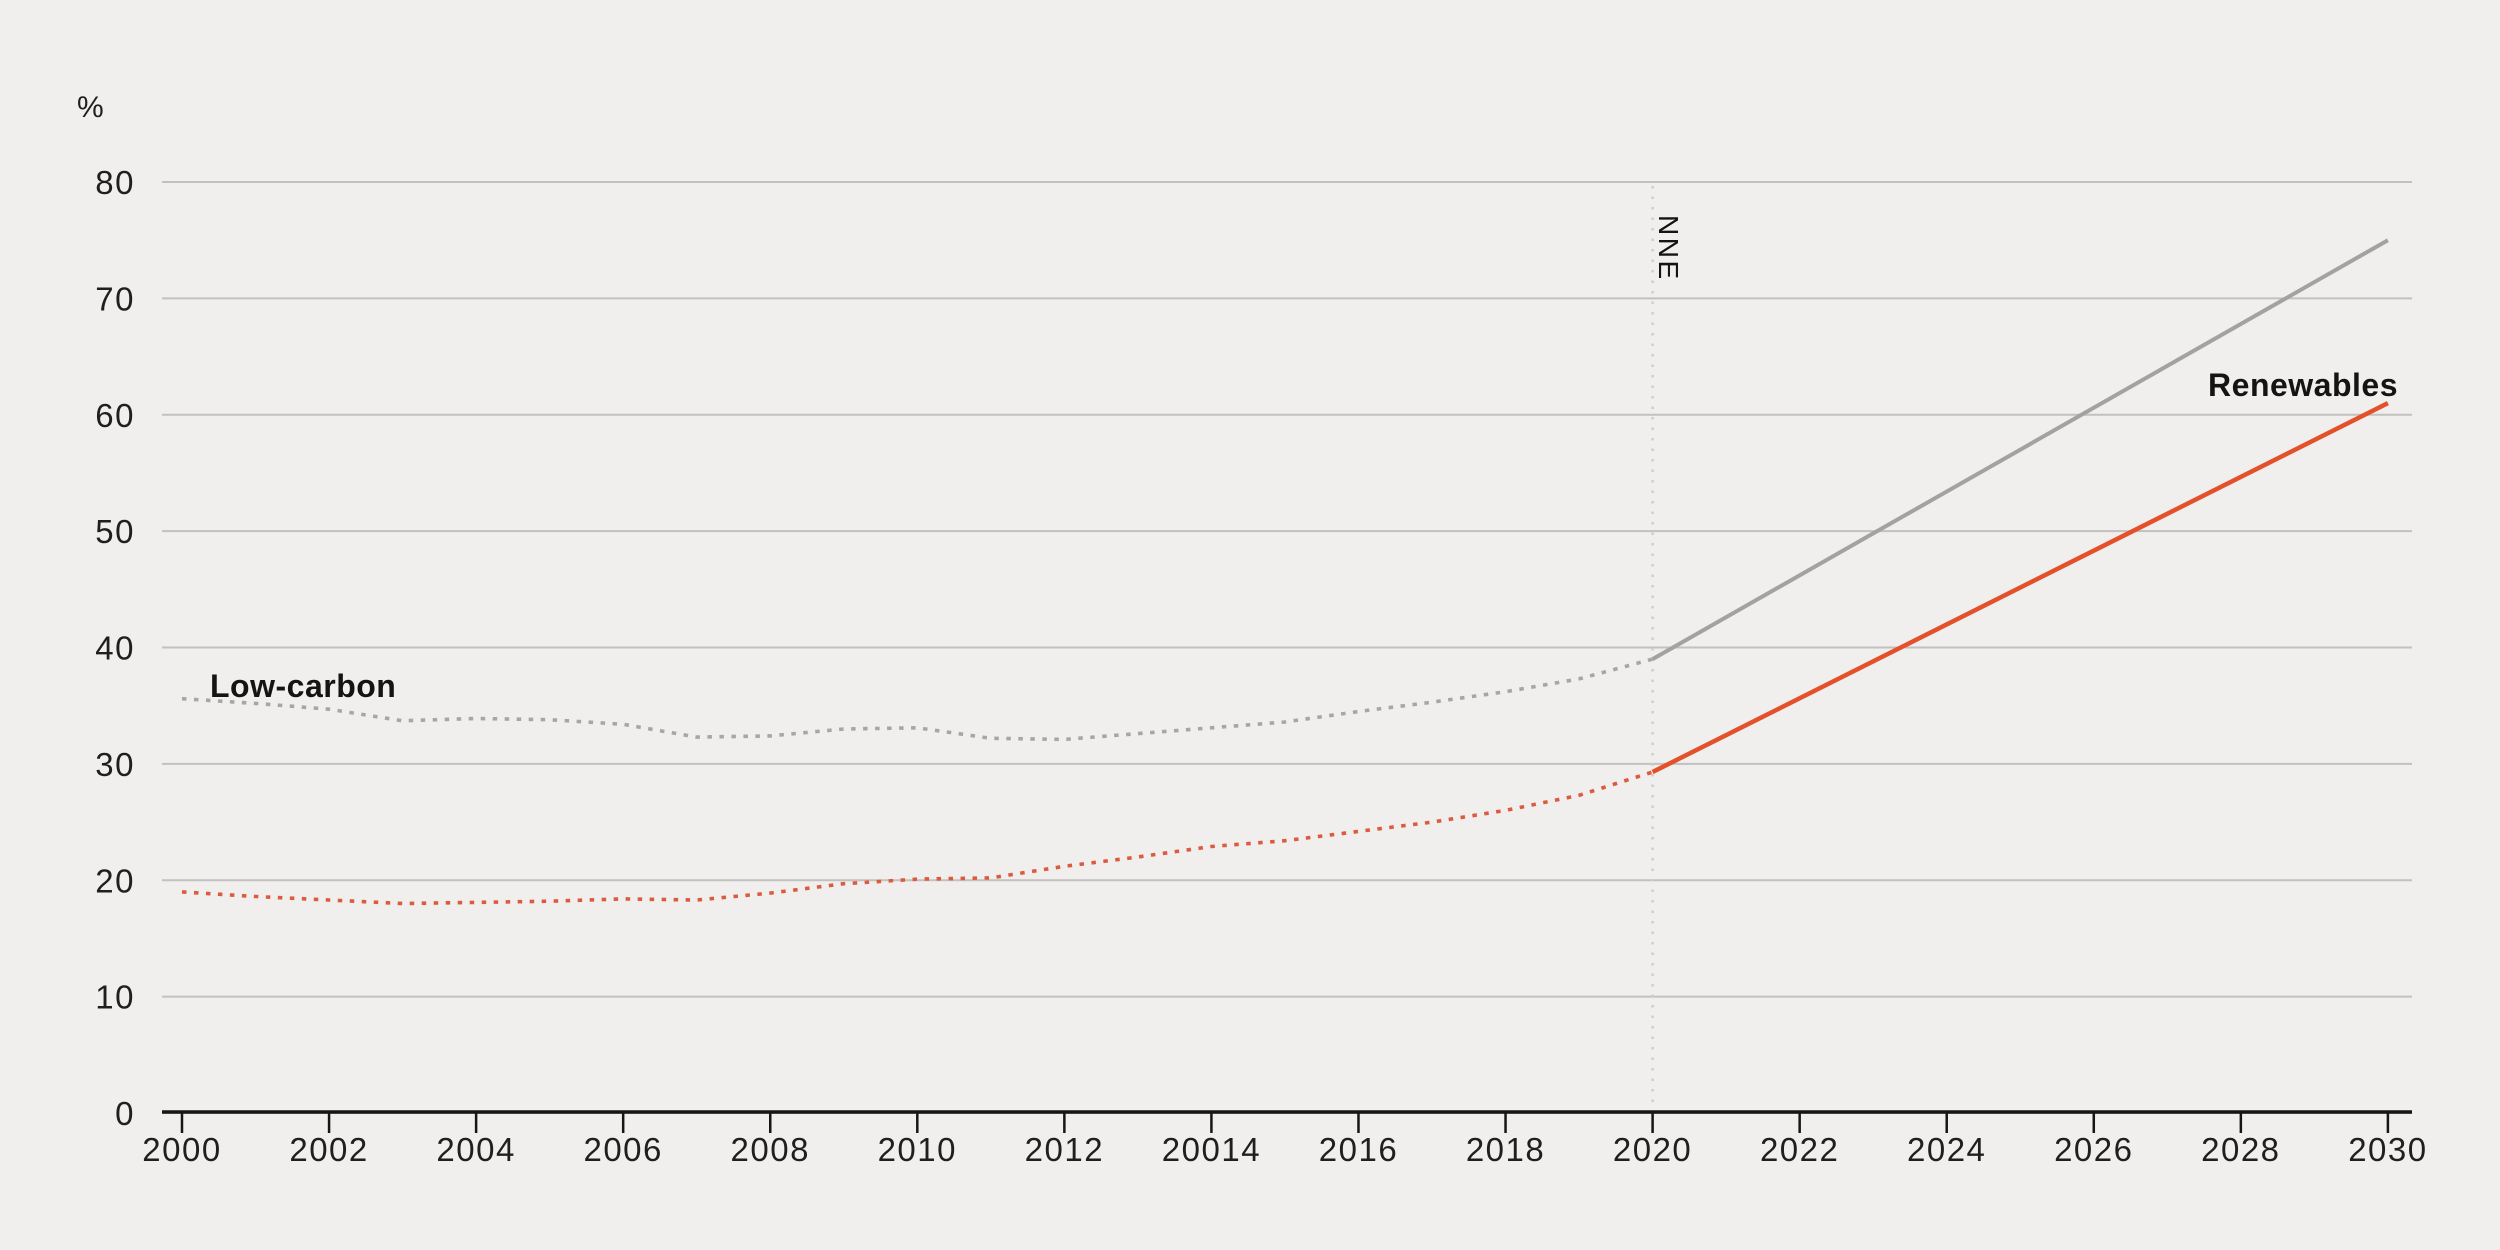 This screenshot has height=1250, width=2500. Describe the element at coordinates (2387, 1149) in the screenshot. I see `x-tick-label-2030: 2030` at that location.